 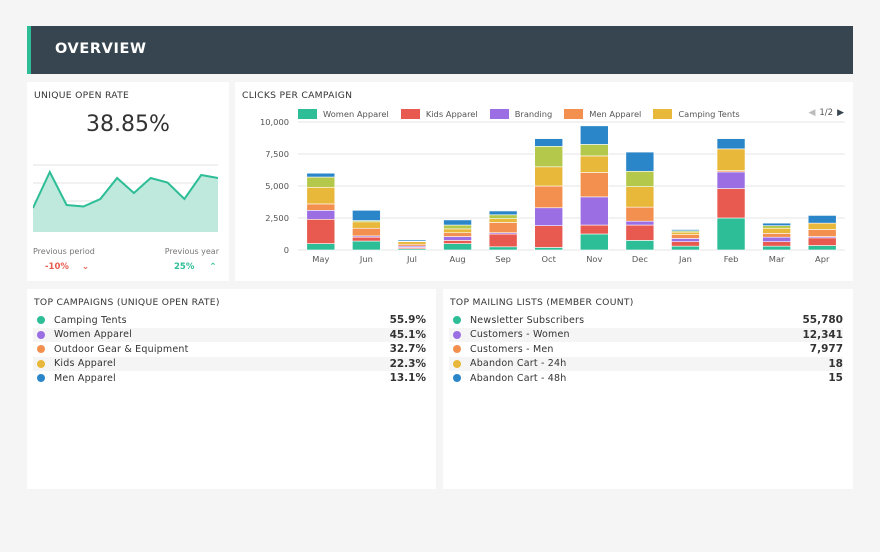 What do you see at coordinates (646, 378) in the screenshot?
I see `list-item: Abandon Cart - 48h 15` at bounding box center [646, 378].